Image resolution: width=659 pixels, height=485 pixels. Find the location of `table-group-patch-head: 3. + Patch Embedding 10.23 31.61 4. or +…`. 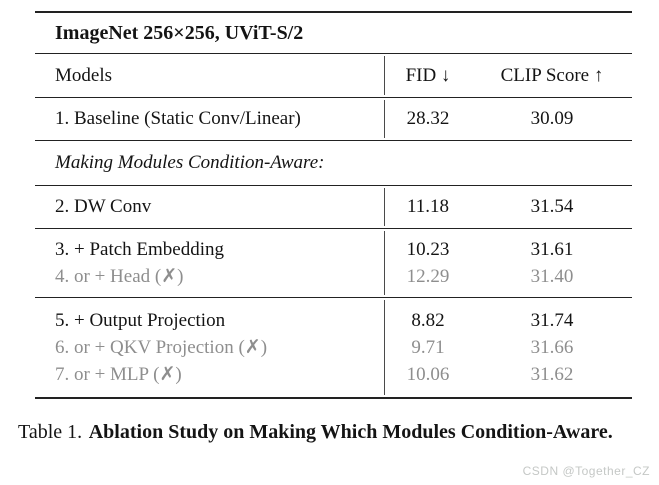

table-group-patch-head: 3. + Patch Embedding 10.23 31.61 4. or +… is located at coordinates (333, 263).